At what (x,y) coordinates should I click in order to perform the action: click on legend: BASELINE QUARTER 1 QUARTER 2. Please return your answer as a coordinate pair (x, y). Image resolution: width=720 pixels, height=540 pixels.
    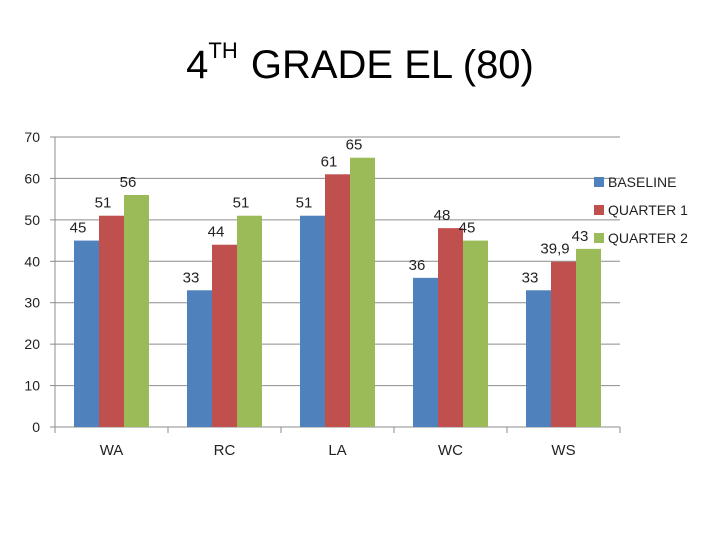
    Looking at the image, I should click on (641, 210).